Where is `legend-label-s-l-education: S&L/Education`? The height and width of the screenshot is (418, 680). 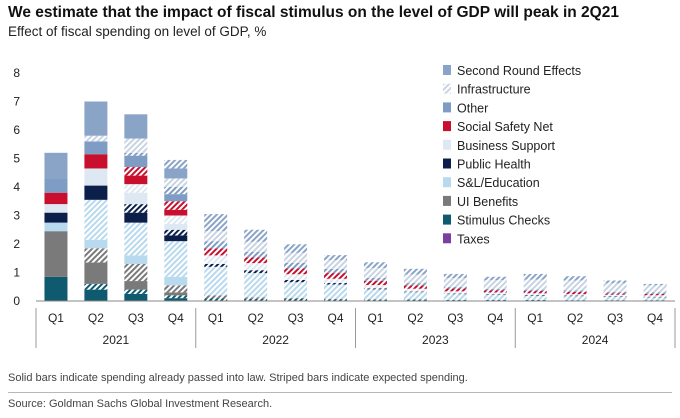
legend-label-s-l-education: S&L/Education is located at coordinates (498, 183).